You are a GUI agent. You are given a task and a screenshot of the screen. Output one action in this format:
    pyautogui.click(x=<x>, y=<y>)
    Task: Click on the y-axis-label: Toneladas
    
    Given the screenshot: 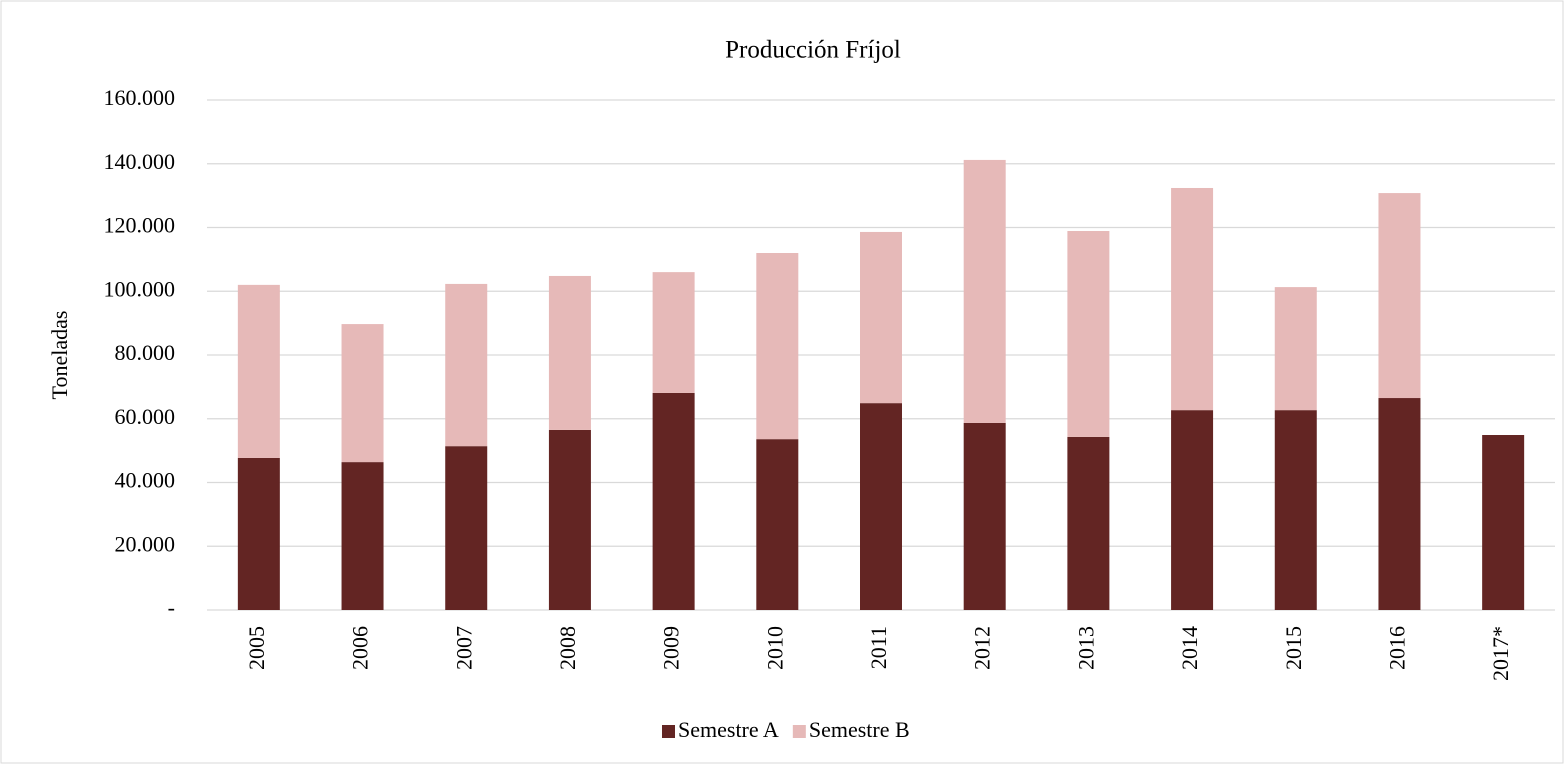 What is the action you would take?
    pyautogui.click(x=59, y=355)
    